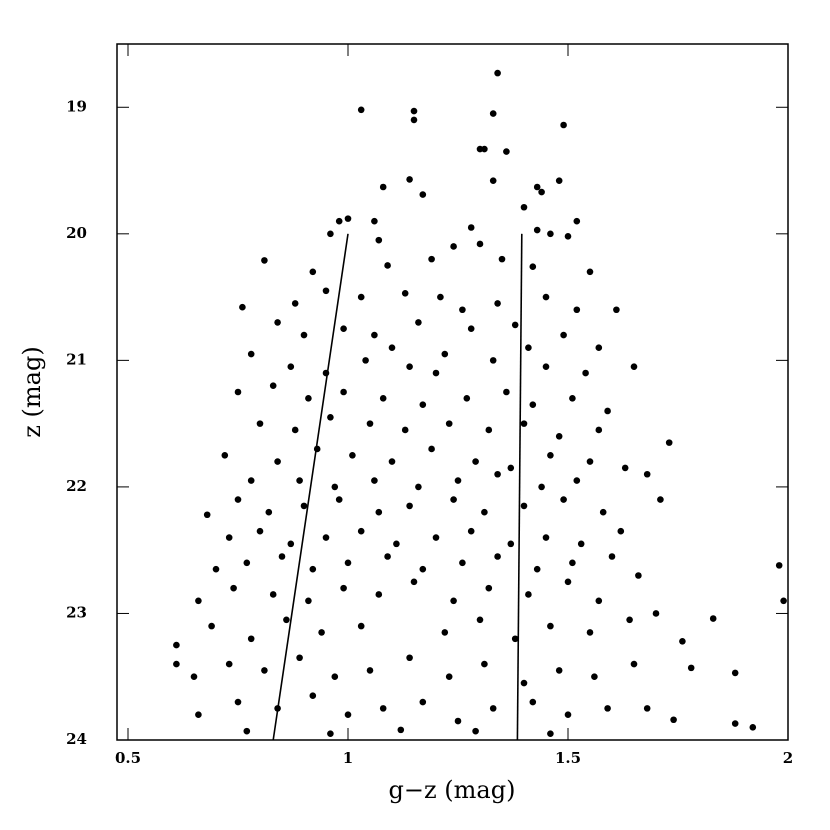 The height and width of the screenshot is (830, 830). Describe the element at coordinates (76, 612) in the screenshot. I see `y-tick-label: 23` at that location.